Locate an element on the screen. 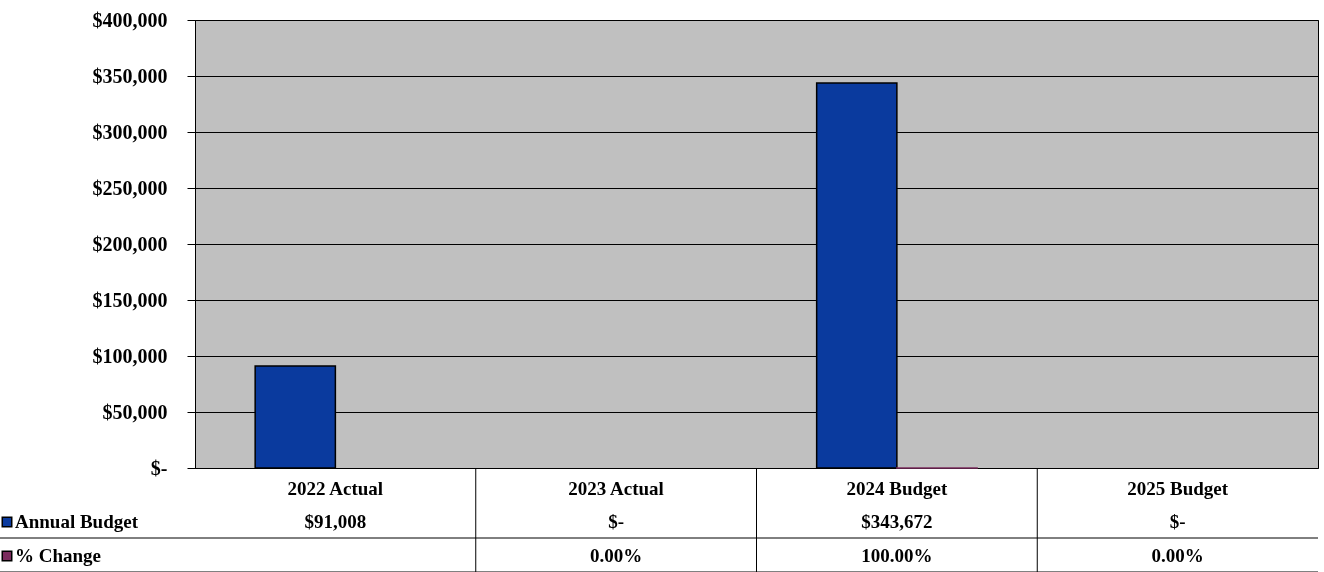 The image size is (1324, 572). y-tick-label: $250,000 is located at coordinates (130, 187).